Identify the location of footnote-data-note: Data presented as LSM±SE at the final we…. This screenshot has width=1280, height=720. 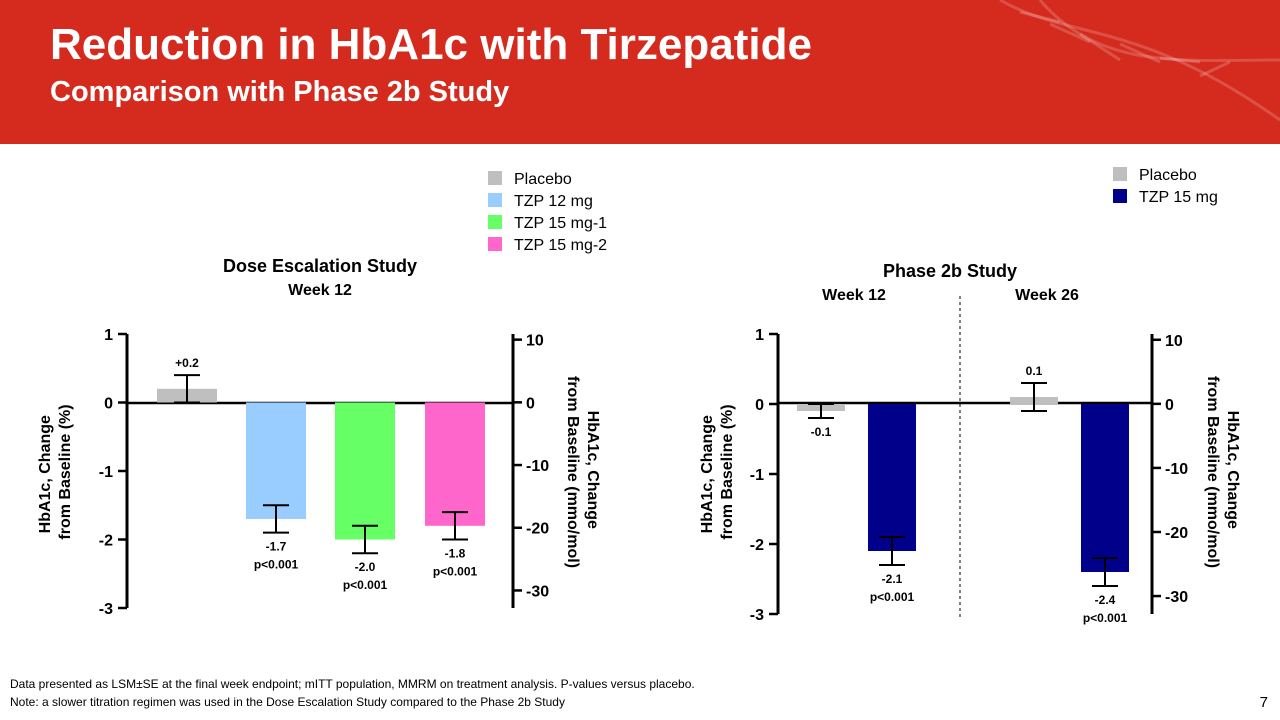
(352, 684).